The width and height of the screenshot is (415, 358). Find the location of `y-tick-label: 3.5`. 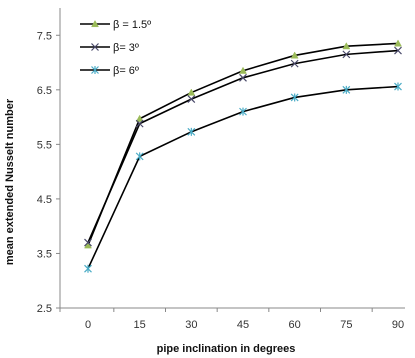

y-tick-label: 3.5 is located at coordinates (44, 254).